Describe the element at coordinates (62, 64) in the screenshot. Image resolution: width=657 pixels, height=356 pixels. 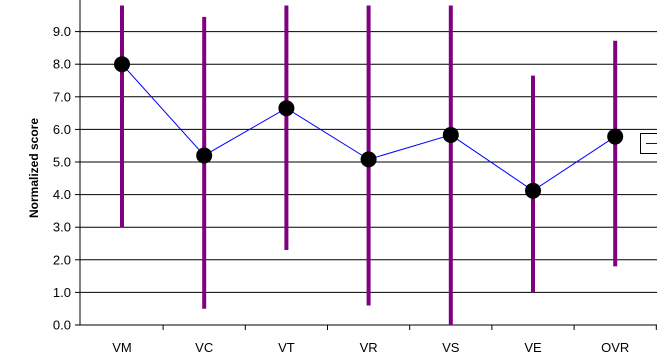
I see `y-tick-label: 8.0` at that location.